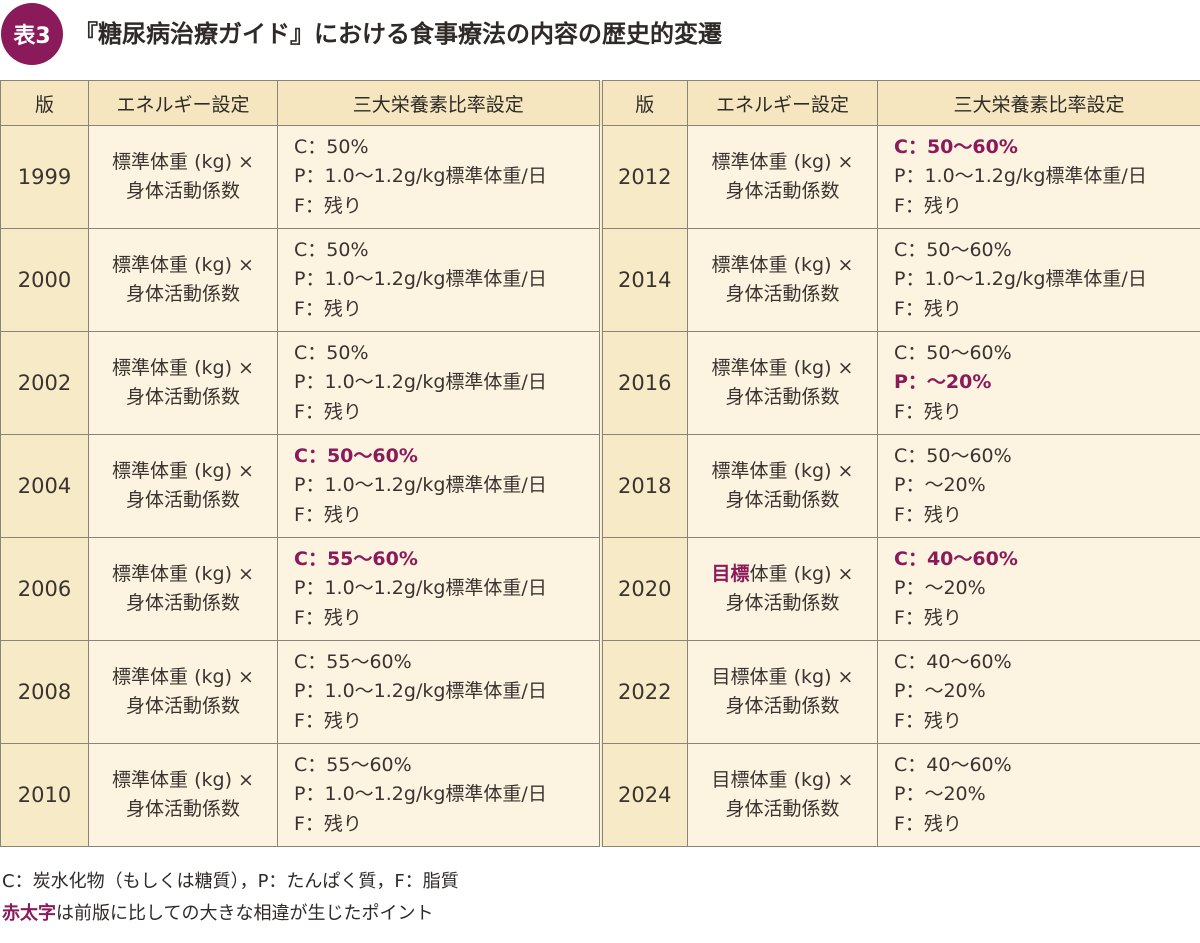 This screenshot has width=1200, height=943. Describe the element at coordinates (230, 881) in the screenshot. I see `footnote-abbreviations: C：炭水化物（もしくは糖質），P：たんぱく質，F：脂質` at that location.